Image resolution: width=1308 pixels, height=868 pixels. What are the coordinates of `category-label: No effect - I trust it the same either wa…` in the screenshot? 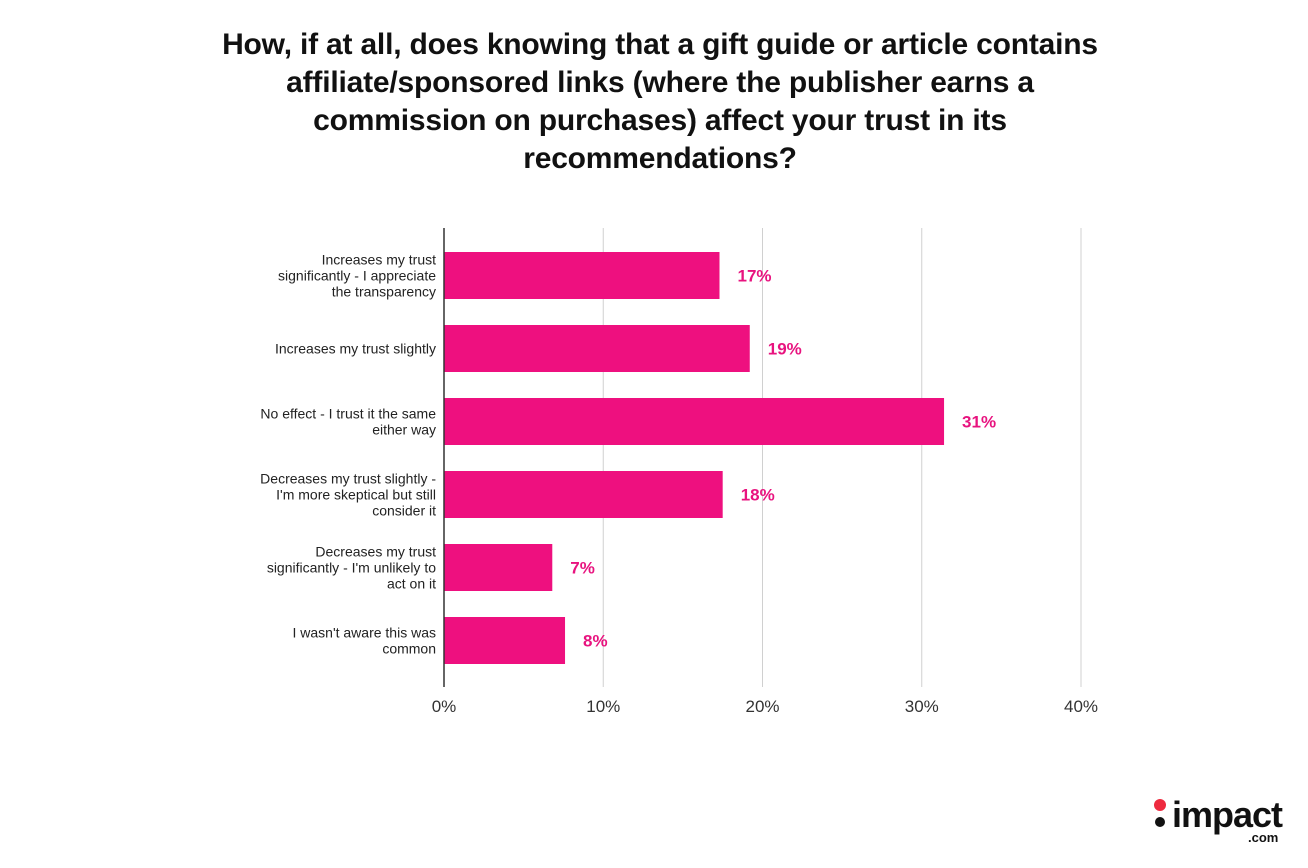 It's located at (348, 422).